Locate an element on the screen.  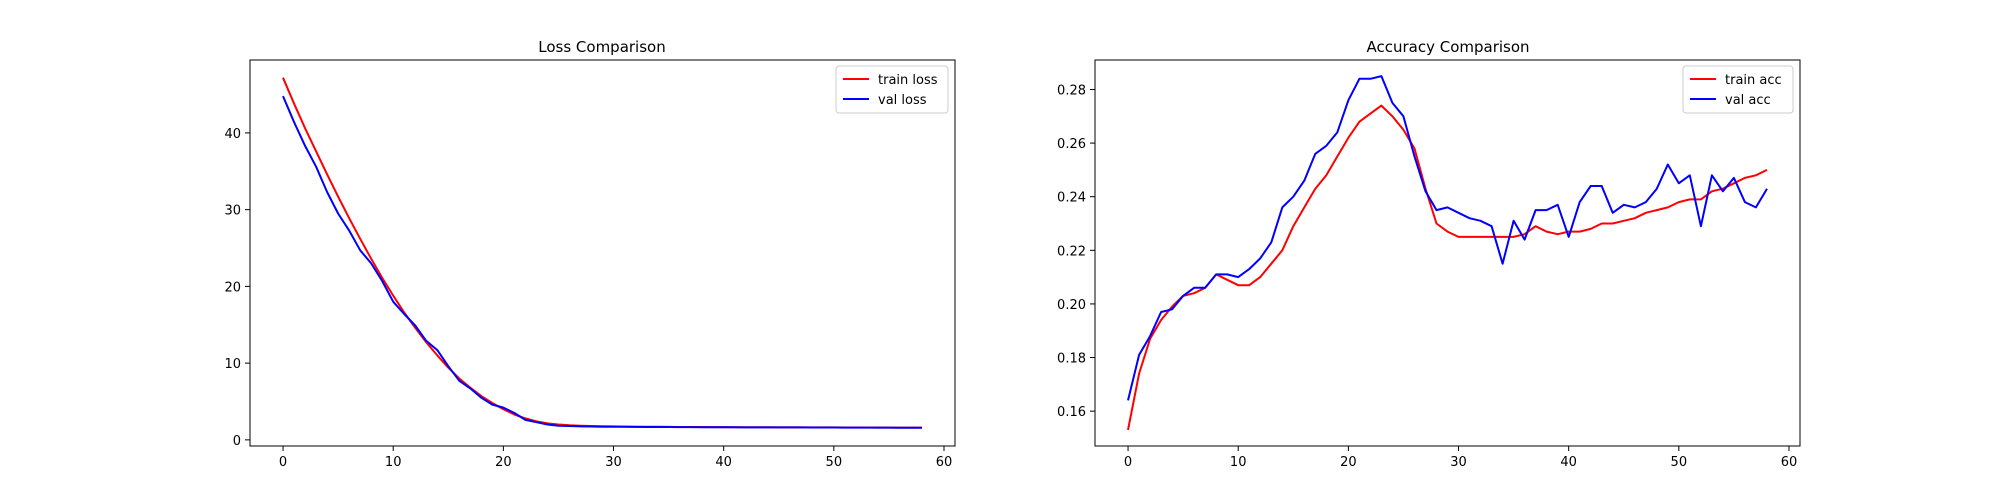
loss-legend: train loss val loss is located at coordinates (892, 89).